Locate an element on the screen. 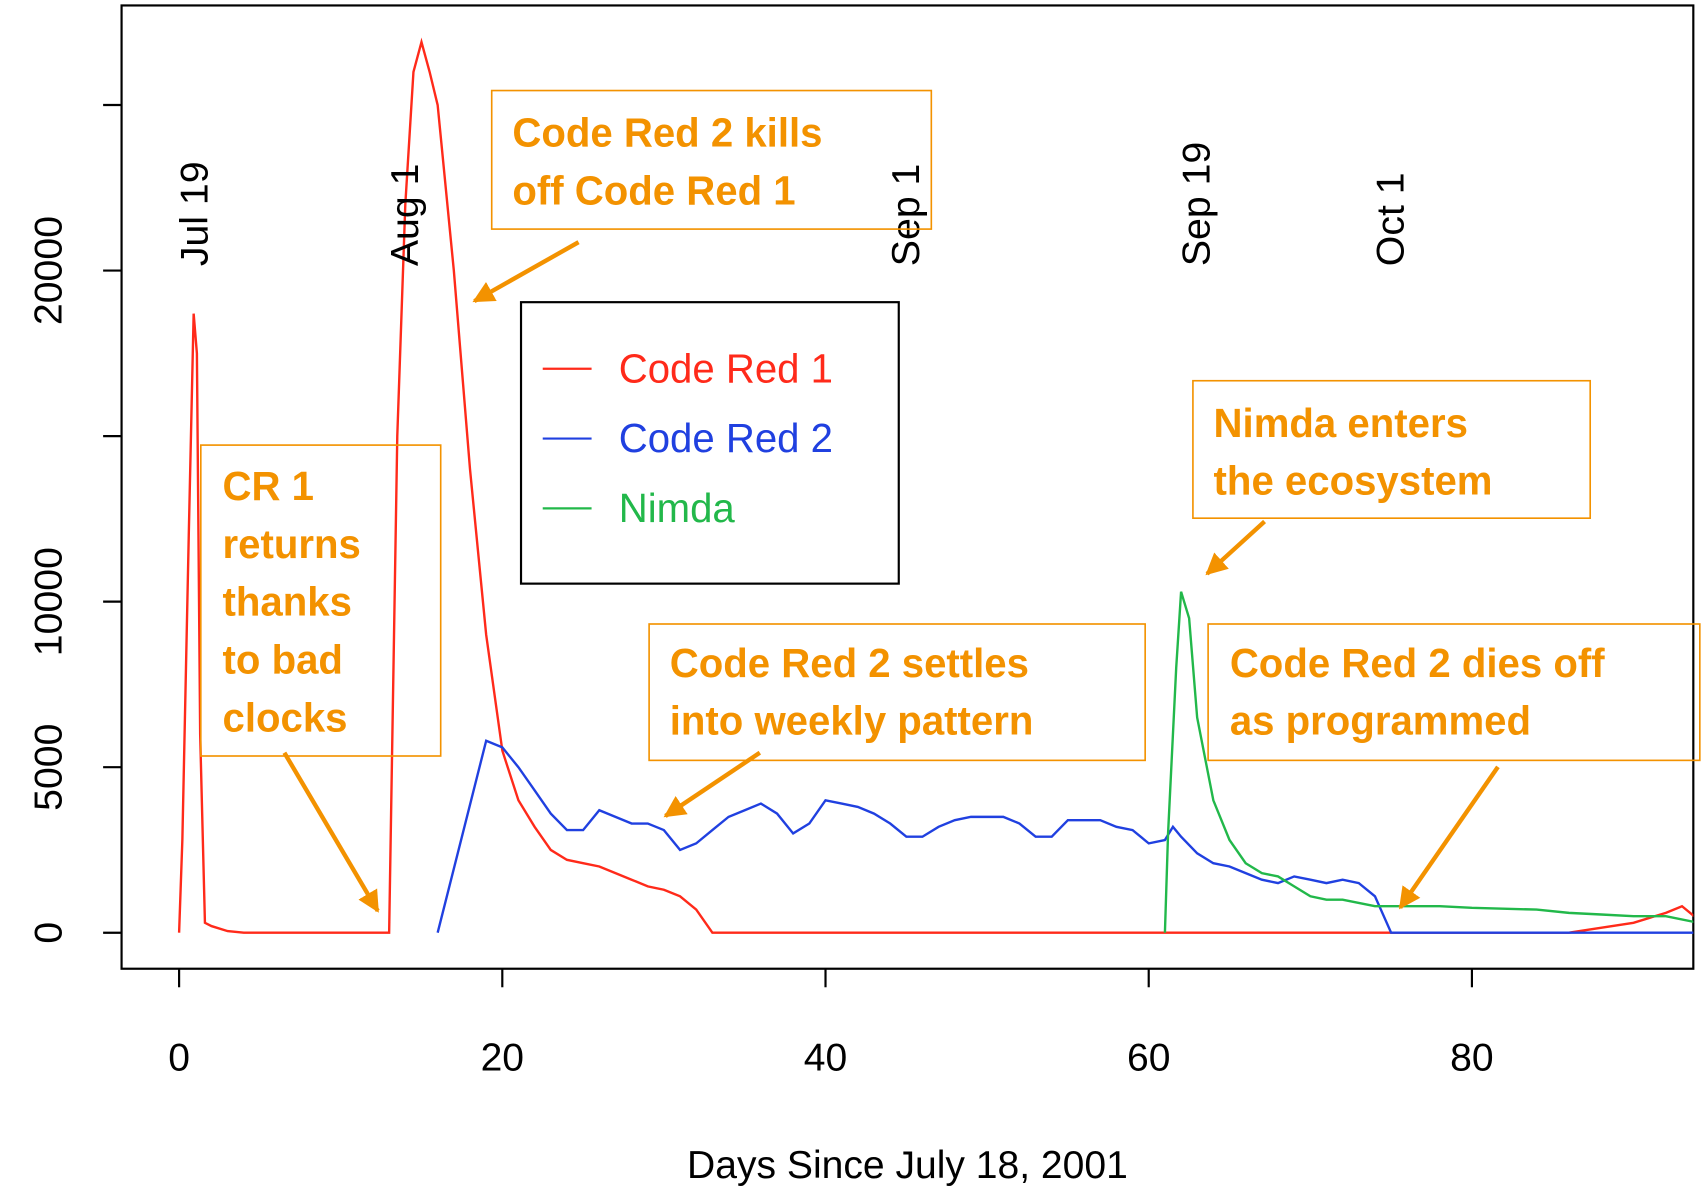 The height and width of the screenshot is (1200, 1702). date-marker: Sep 19 is located at coordinates (1197, 204).